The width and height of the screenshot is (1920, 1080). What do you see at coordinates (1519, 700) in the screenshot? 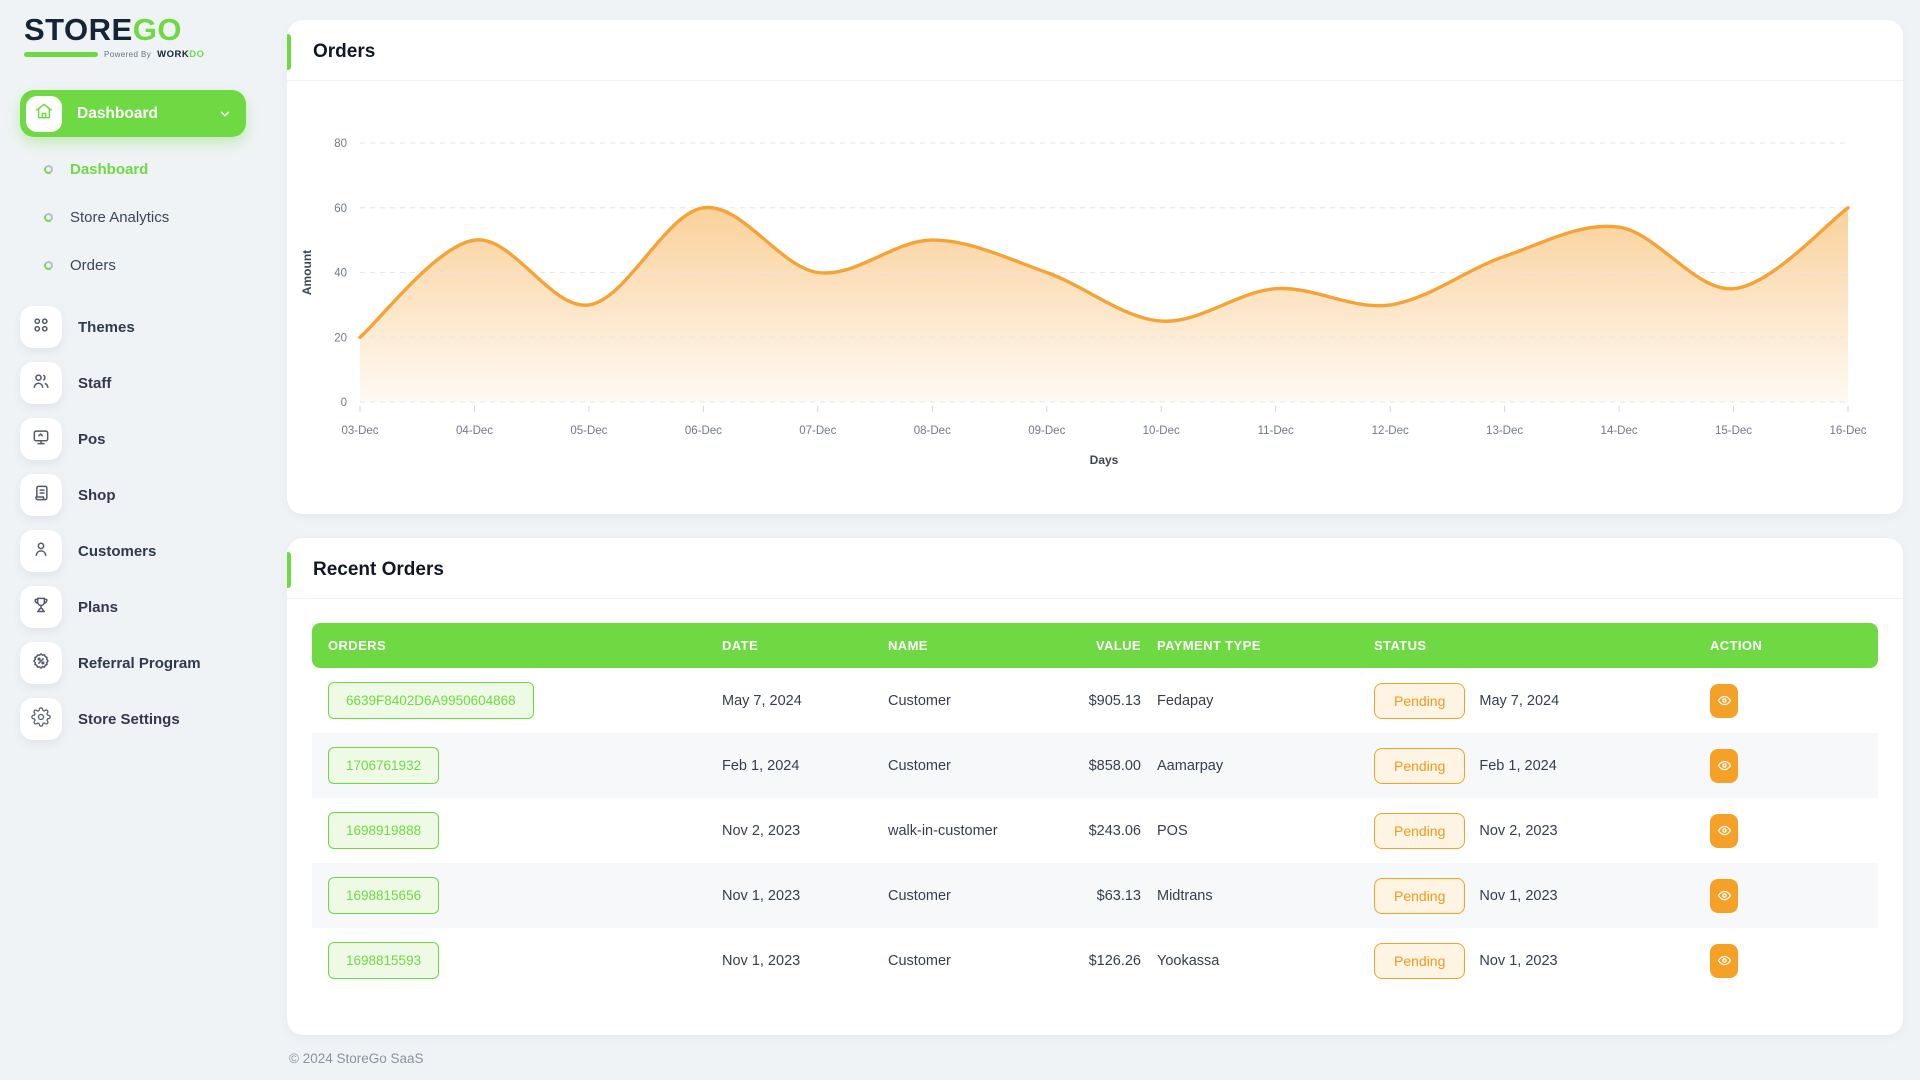
I see `status-date: May 7, 2024` at bounding box center [1519, 700].